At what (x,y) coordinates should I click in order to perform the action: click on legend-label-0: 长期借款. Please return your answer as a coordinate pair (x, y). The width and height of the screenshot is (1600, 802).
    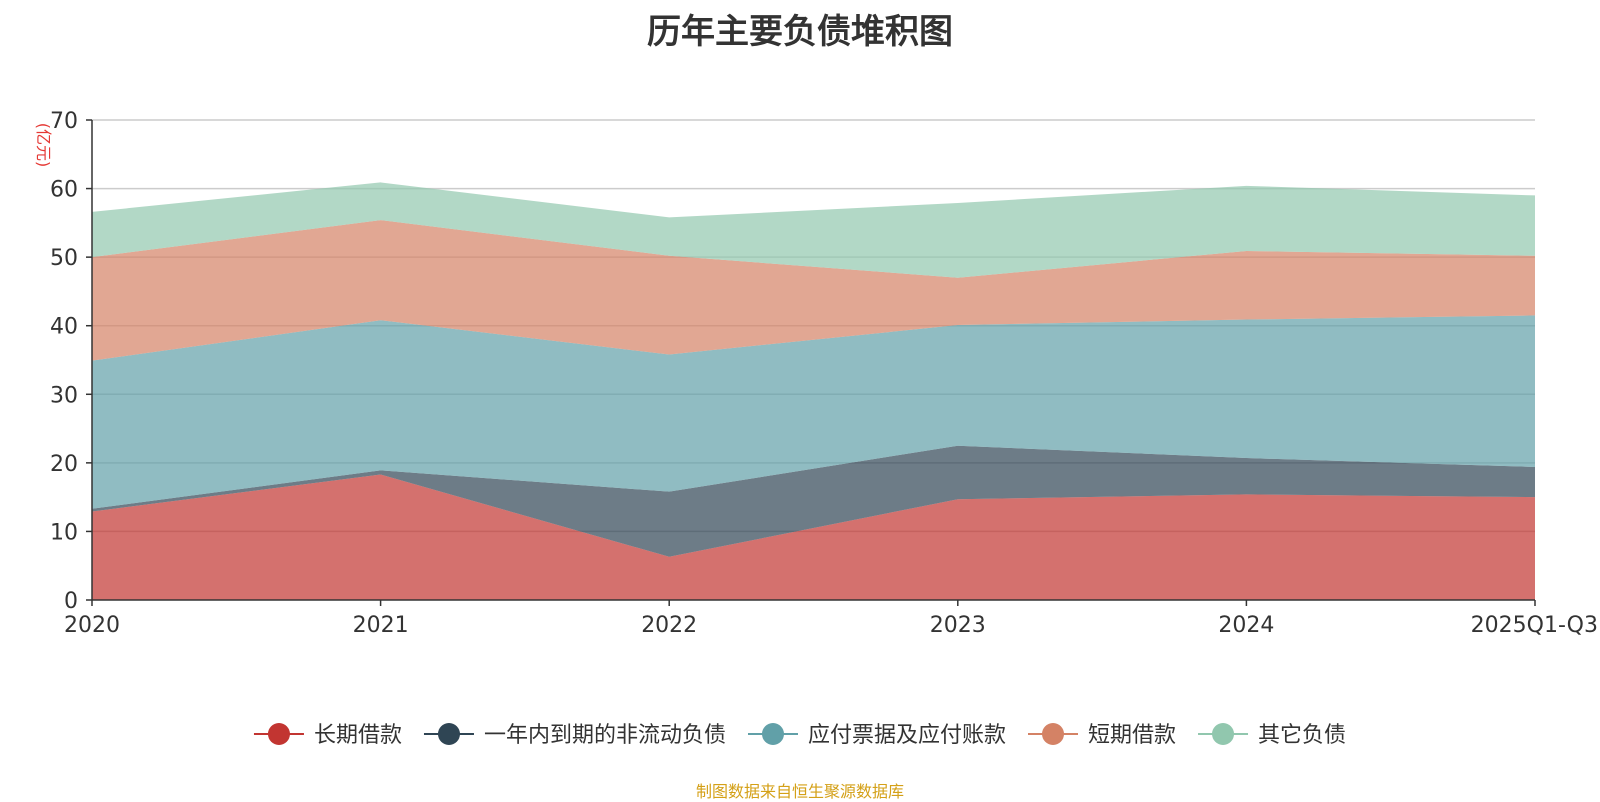
    Looking at the image, I should click on (358, 735).